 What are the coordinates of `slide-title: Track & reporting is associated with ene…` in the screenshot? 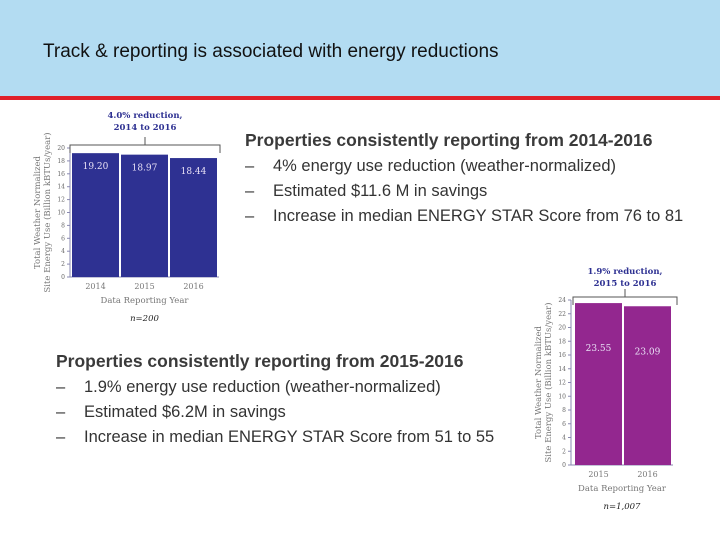 It's located at (271, 51).